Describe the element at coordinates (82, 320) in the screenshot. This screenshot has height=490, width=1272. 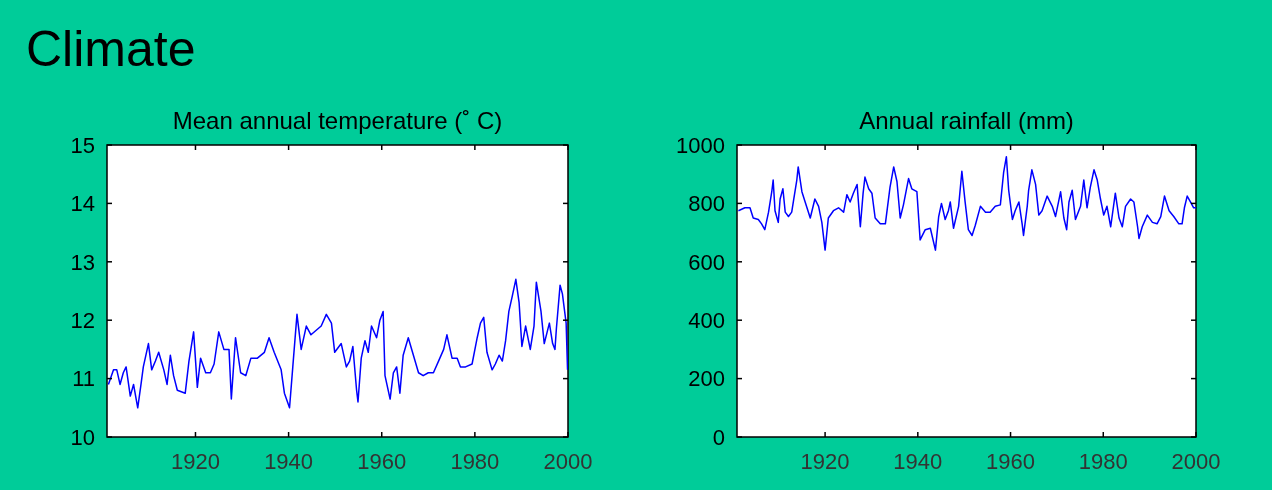
I see `y-tick-label: 12` at that location.